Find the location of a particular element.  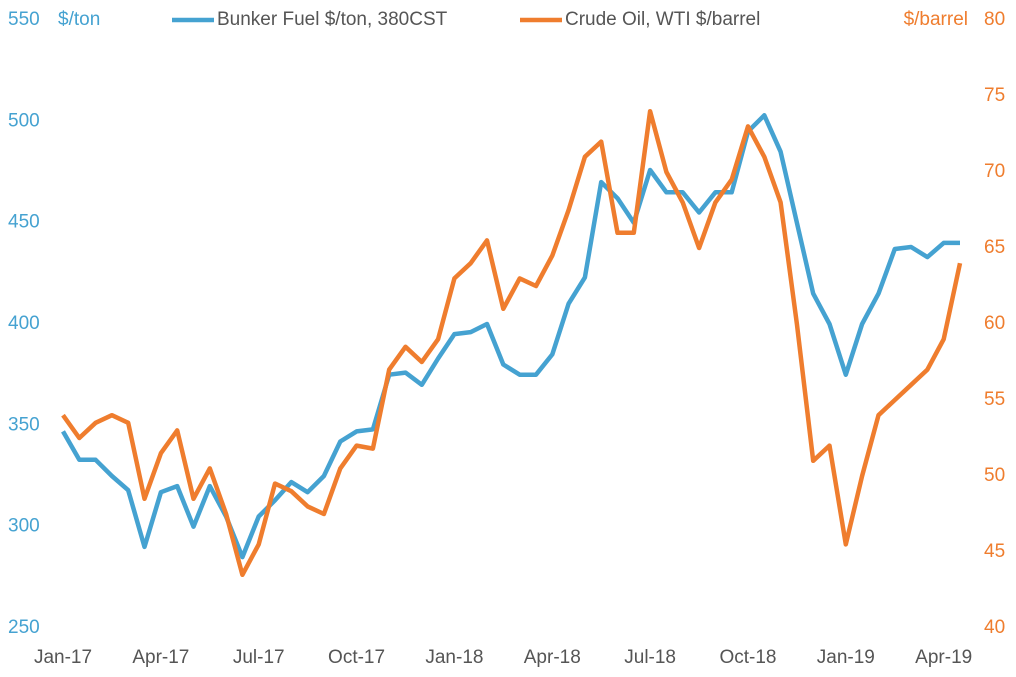

y-tick-label: 450 is located at coordinates (24, 222).